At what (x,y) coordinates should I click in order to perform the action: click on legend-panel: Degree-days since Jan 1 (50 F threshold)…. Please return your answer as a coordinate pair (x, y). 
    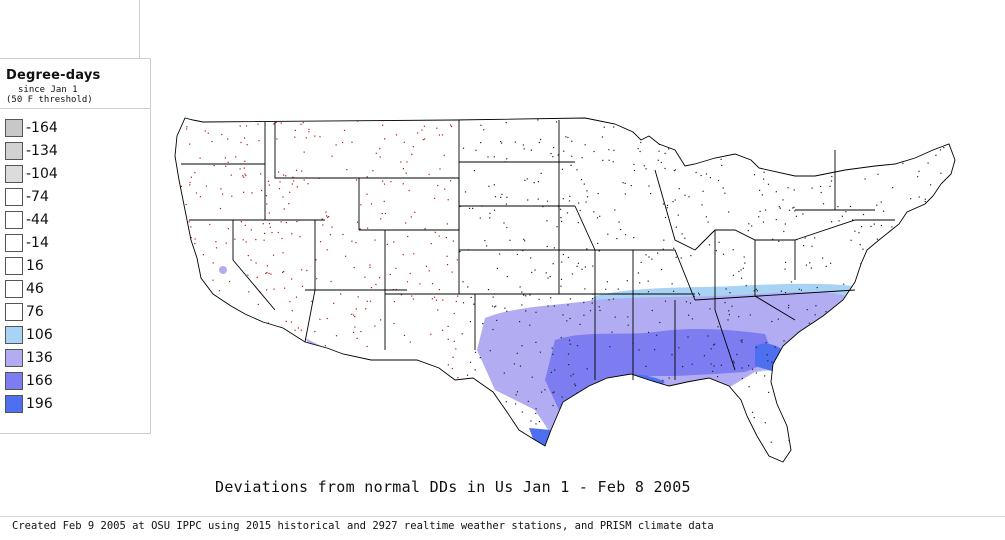
    Looking at the image, I should click on (75, 246).